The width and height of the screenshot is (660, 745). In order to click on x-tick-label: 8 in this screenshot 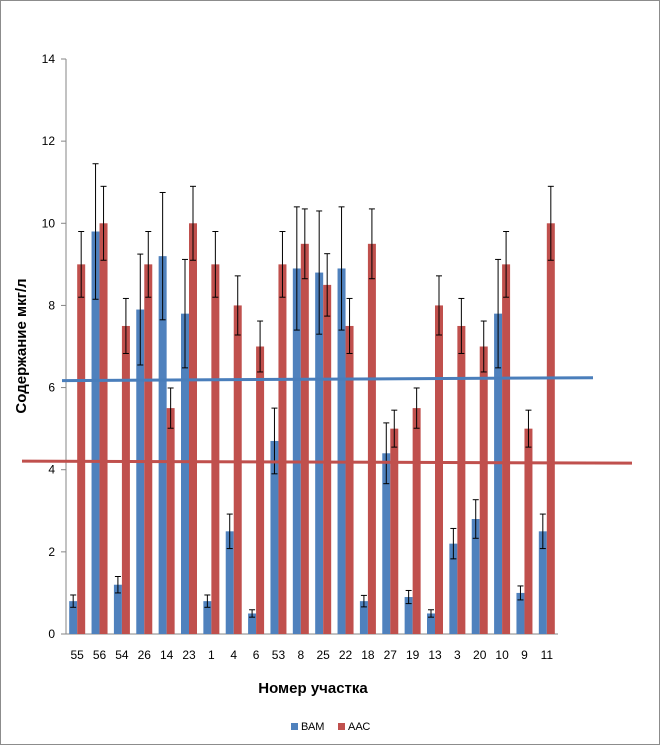, I will do `click(300, 655)`.